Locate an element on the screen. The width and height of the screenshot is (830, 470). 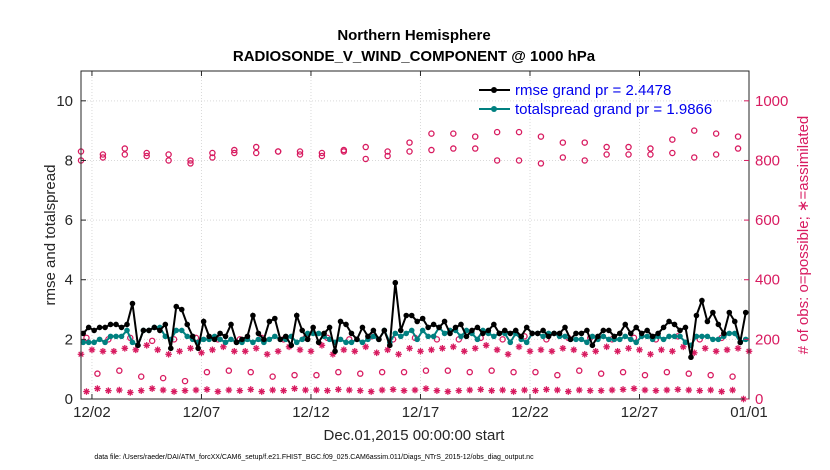
y-right-tick-label: 400 is located at coordinates (767, 280).